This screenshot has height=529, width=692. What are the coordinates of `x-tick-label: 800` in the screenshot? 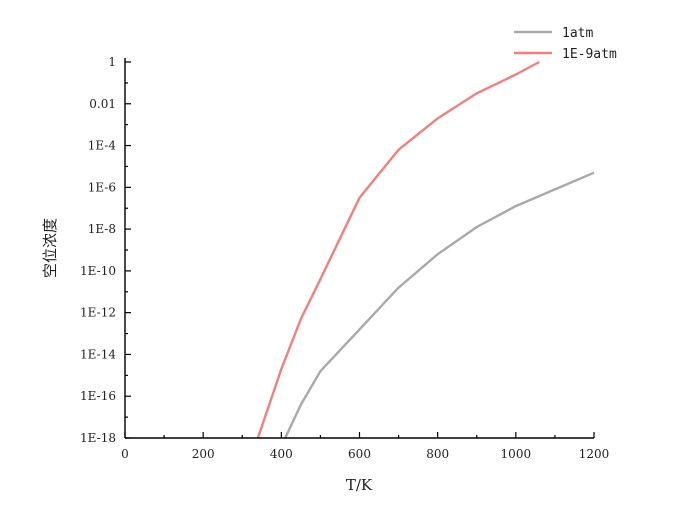 It's located at (437, 454).